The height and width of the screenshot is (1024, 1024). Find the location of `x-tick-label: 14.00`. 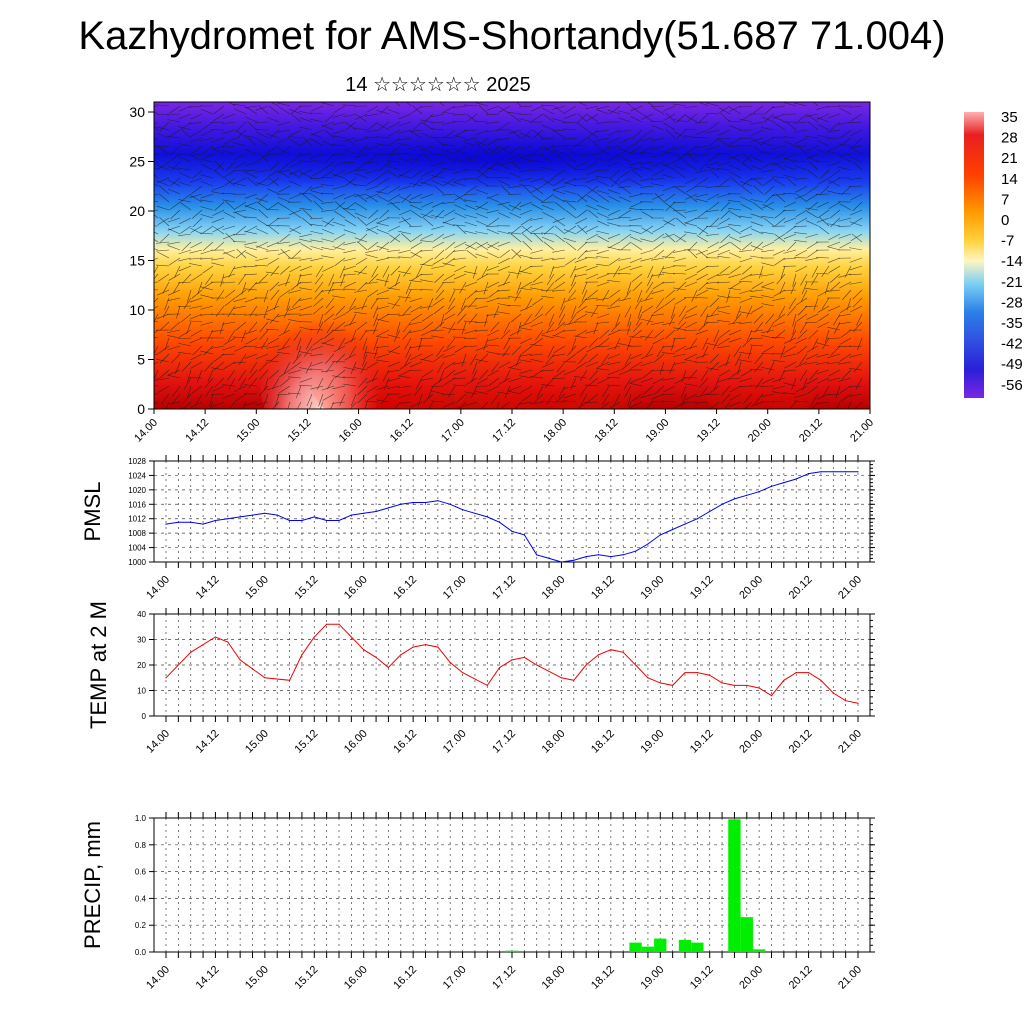

x-tick-label: 14.00 is located at coordinates (158, 588).